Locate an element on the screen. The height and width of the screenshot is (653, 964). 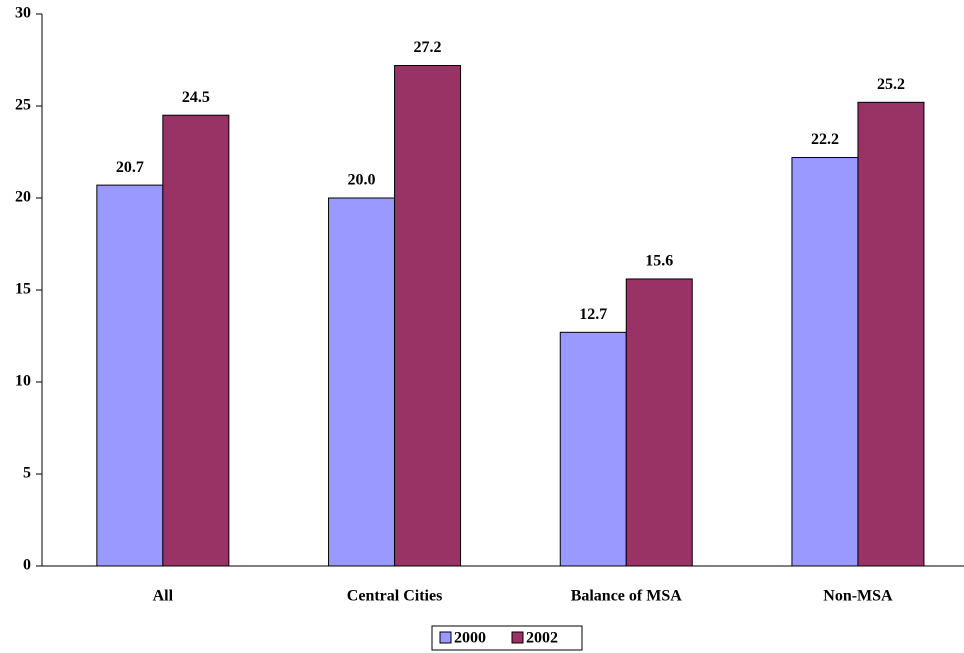
x-tick-label: Balance of MSA is located at coordinates (627, 596).